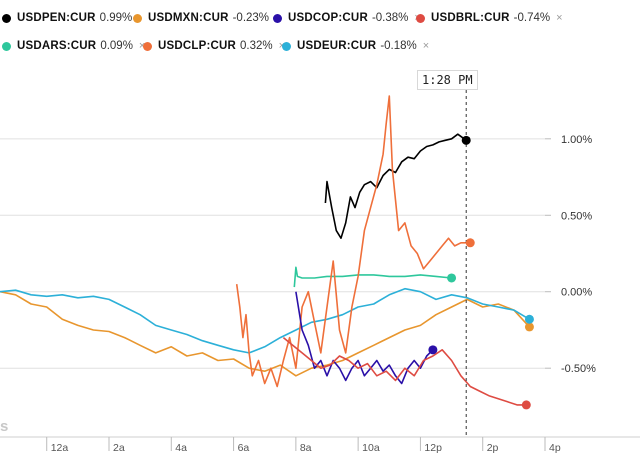 Image resolution: width=640 pixels, height=465 pixels. I want to click on legend-change: -0.38%, so click(390, 18).